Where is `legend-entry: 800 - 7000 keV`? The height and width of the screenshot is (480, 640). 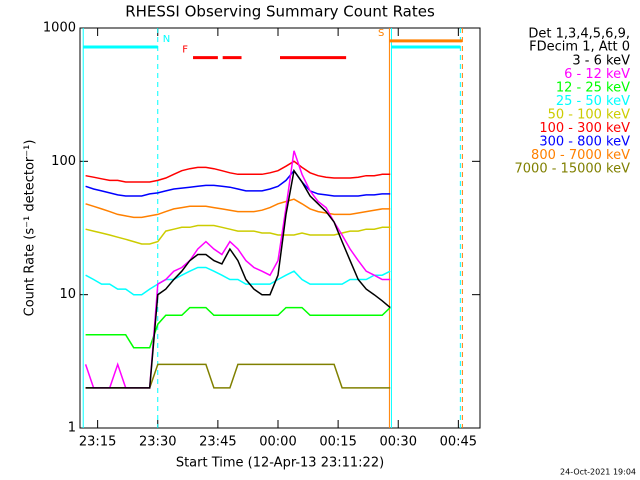 legend-entry: 800 - 7000 keV is located at coordinates (580, 155).